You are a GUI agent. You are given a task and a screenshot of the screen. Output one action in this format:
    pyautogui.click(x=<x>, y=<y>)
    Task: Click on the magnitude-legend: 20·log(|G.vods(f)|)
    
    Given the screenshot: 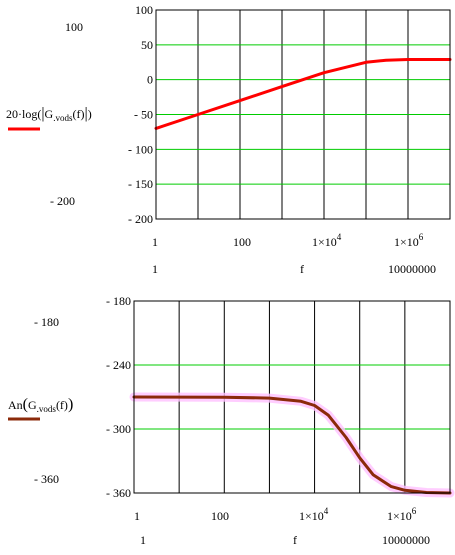 What is the action you would take?
    pyautogui.click(x=49, y=118)
    